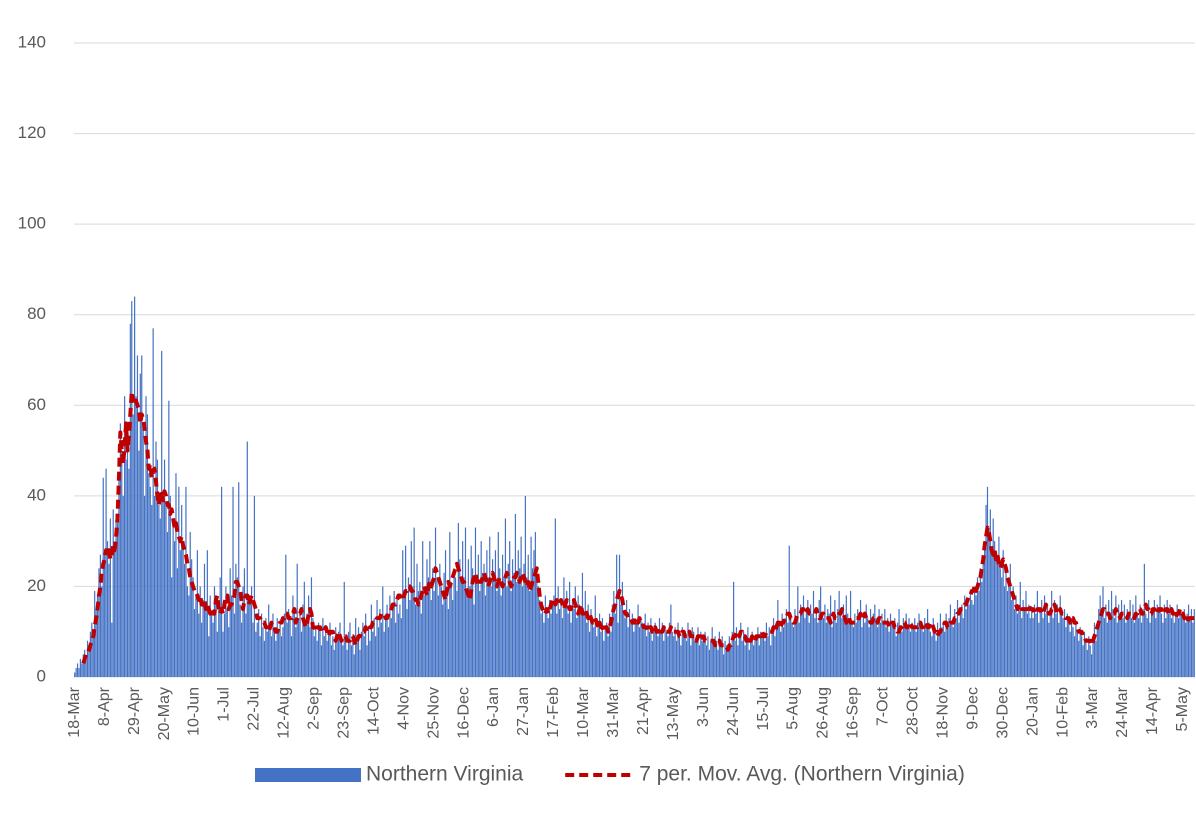 This screenshot has height=825, width=1196. Describe the element at coordinates (1182, 709) in the screenshot. I see `x-tick-label: 5-May` at that location.